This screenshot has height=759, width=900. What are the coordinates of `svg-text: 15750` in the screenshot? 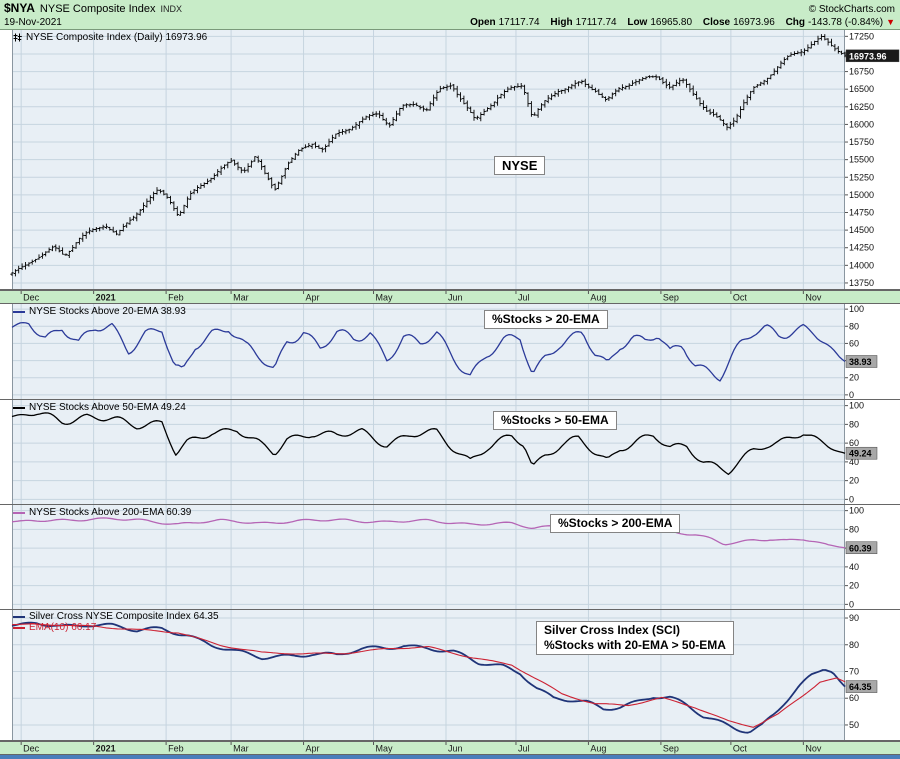 It's located at (861, 142).